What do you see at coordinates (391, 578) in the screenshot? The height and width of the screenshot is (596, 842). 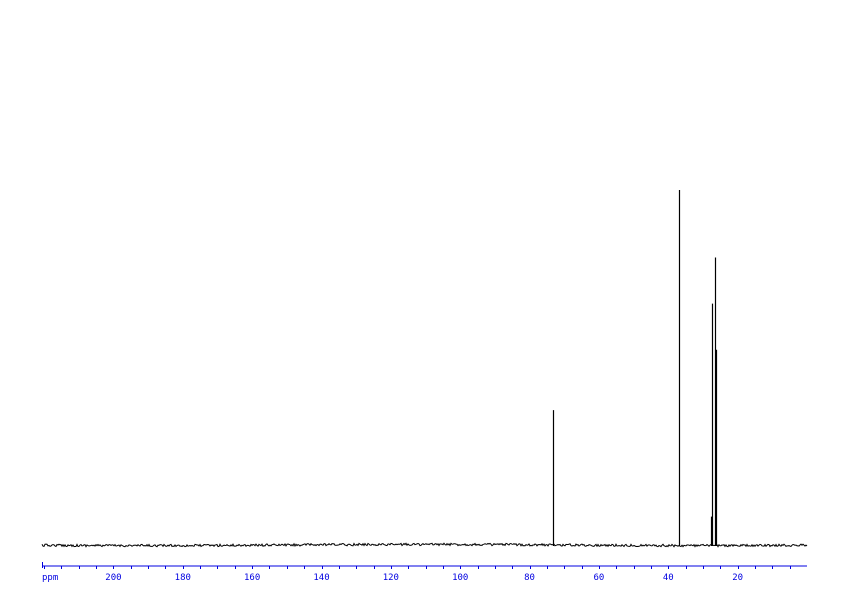 I see `x-tick-label: 120` at bounding box center [391, 578].